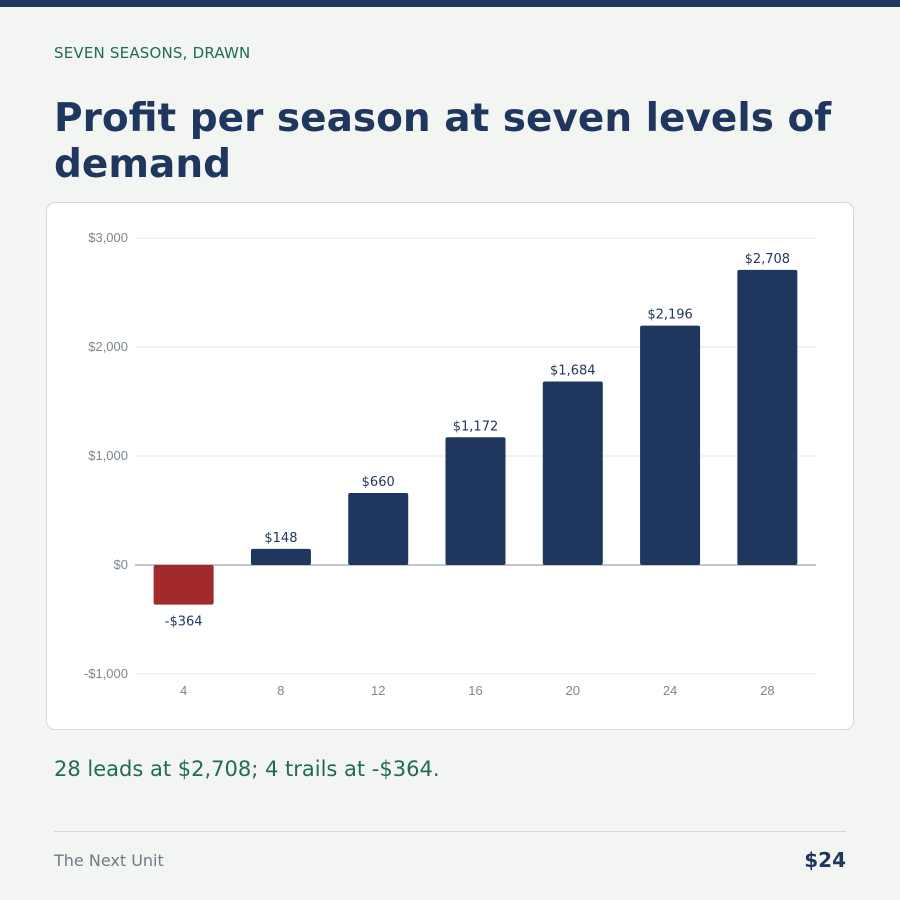  What do you see at coordinates (573, 690) in the screenshot?
I see `x-tick-label: 20` at bounding box center [573, 690].